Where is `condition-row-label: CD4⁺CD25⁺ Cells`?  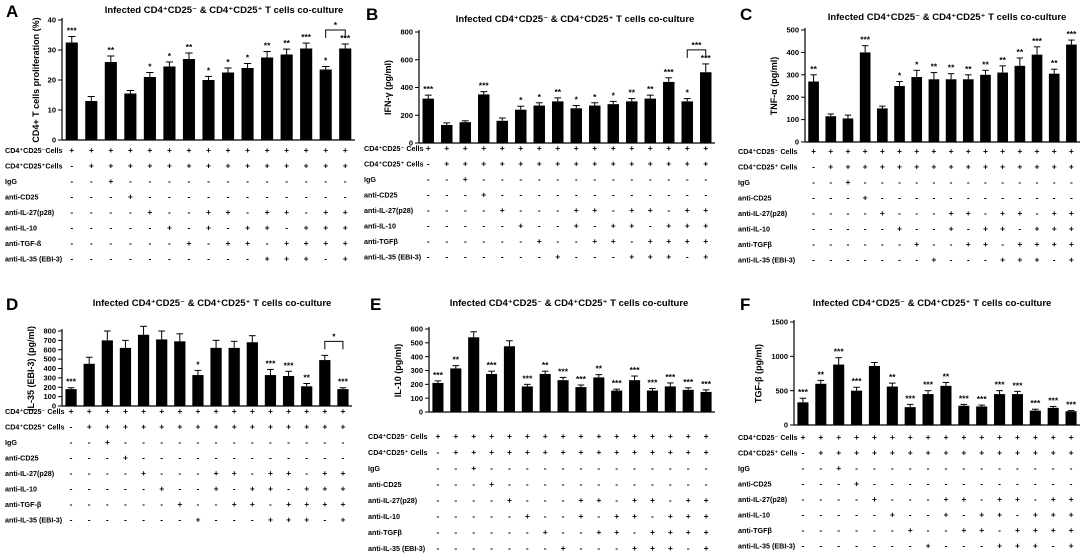 condition-row-label: CD4⁺CD25⁺ Cells is located at coordinates (35, 427).